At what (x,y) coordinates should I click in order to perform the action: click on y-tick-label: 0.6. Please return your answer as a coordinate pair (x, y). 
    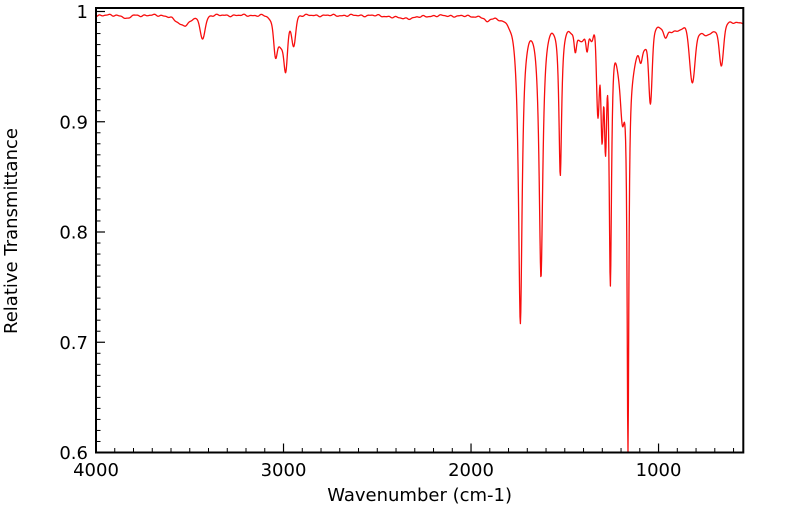
    Looking at the image, I should click on (73, 453).